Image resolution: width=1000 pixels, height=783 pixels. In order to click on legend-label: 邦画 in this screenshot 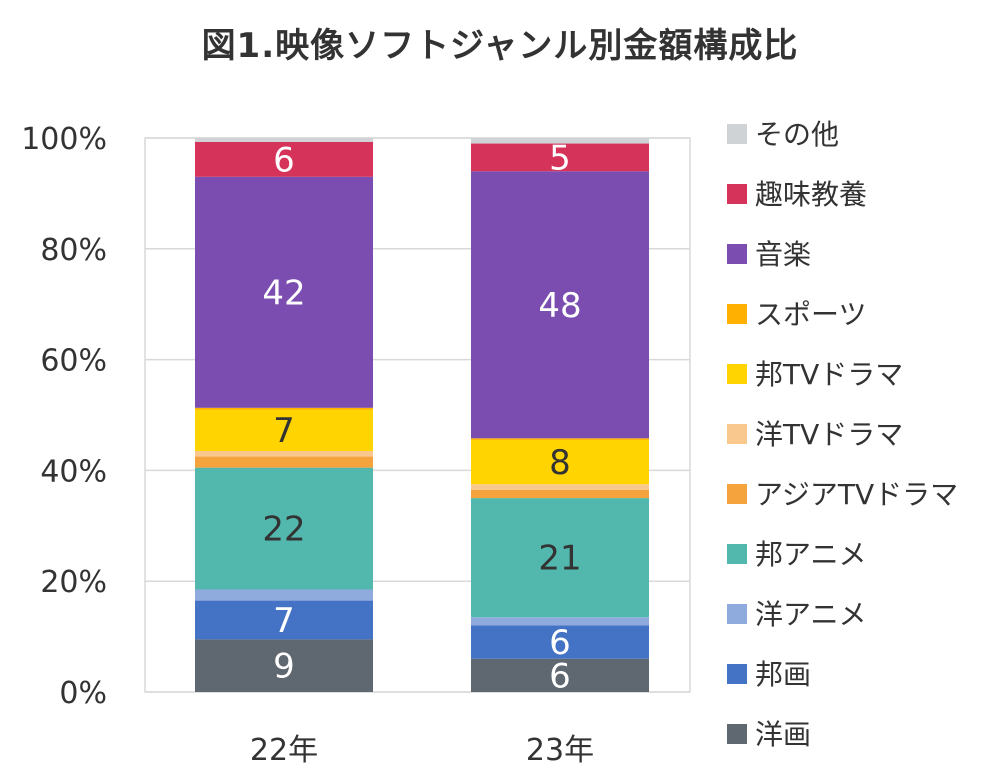, I will do `click(783, 674)`.